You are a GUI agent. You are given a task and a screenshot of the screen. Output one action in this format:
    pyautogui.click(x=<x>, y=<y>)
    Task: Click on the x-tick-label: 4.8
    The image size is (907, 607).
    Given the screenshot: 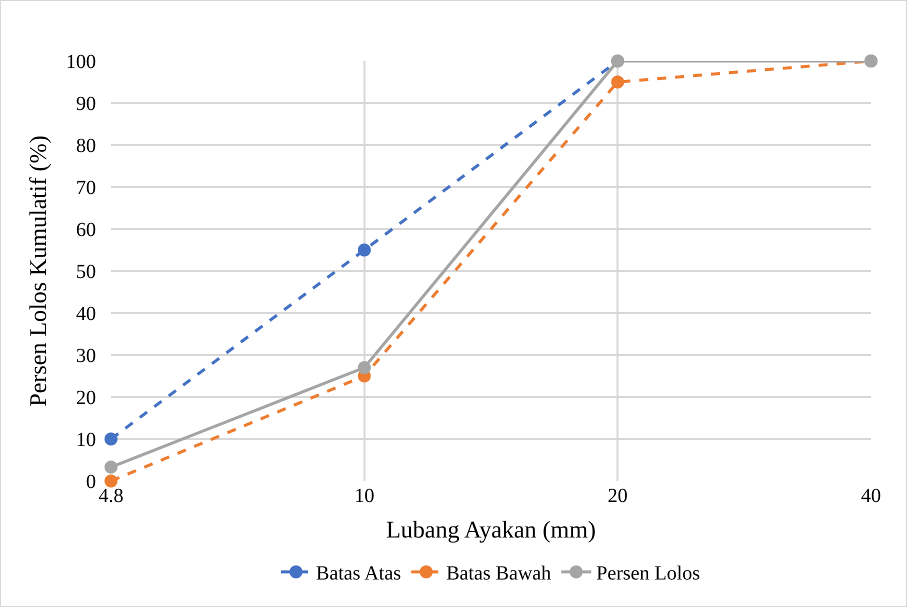 What is the action you would take?
    pyautogui.click(x=111, y=496)
    